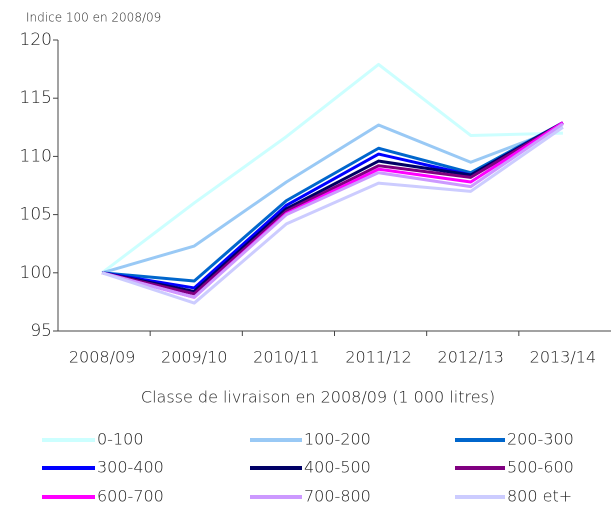  Describe the element at coordinates (130, 467) in the screenshot. I see `legend-label: 300-400` at that location.